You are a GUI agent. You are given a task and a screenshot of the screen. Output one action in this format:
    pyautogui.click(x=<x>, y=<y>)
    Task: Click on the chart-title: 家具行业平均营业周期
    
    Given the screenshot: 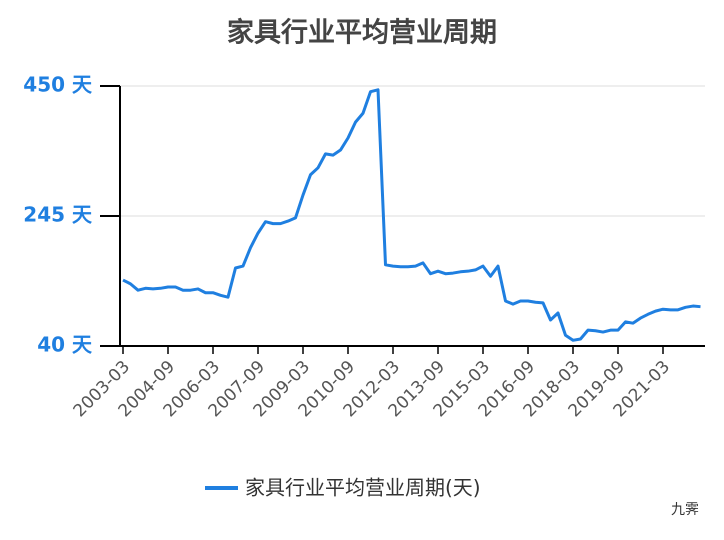 What is the action you would take?
    pyautogui.click(x=362, y=33)
    